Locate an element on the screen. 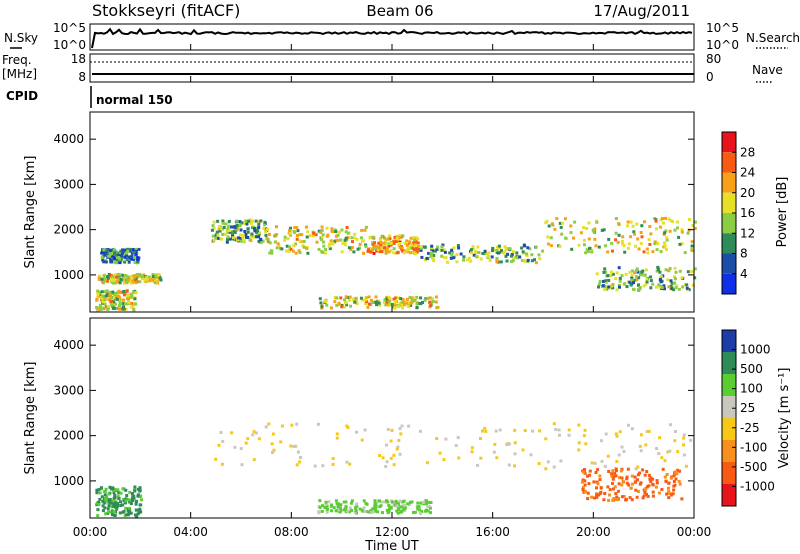 The width and height of the screenshot is (800, 554). noise-left-tick-bottom: 10^0 is located at coordinates (69, 45).